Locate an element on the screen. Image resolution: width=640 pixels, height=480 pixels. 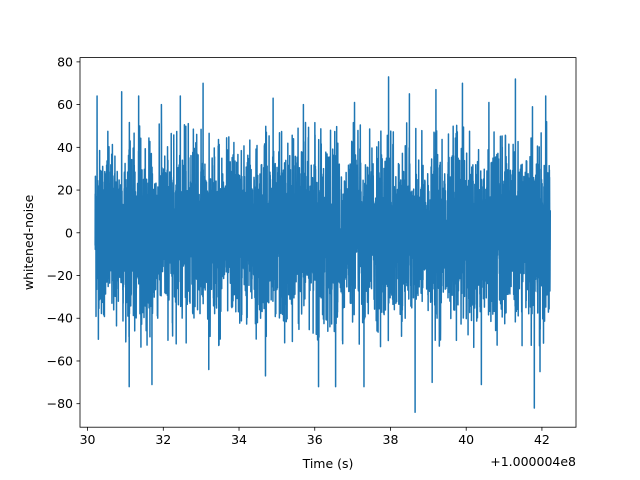
y-tick-label: 60 is located at coordinates (65, 104).